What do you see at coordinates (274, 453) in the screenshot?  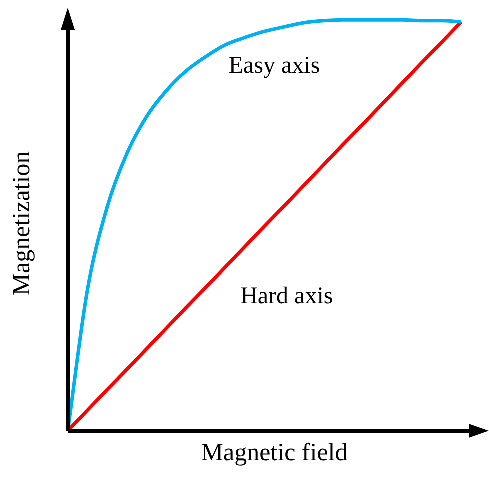 I see `x-axis-title: Magnetic field` at bounding box center [274, 453].